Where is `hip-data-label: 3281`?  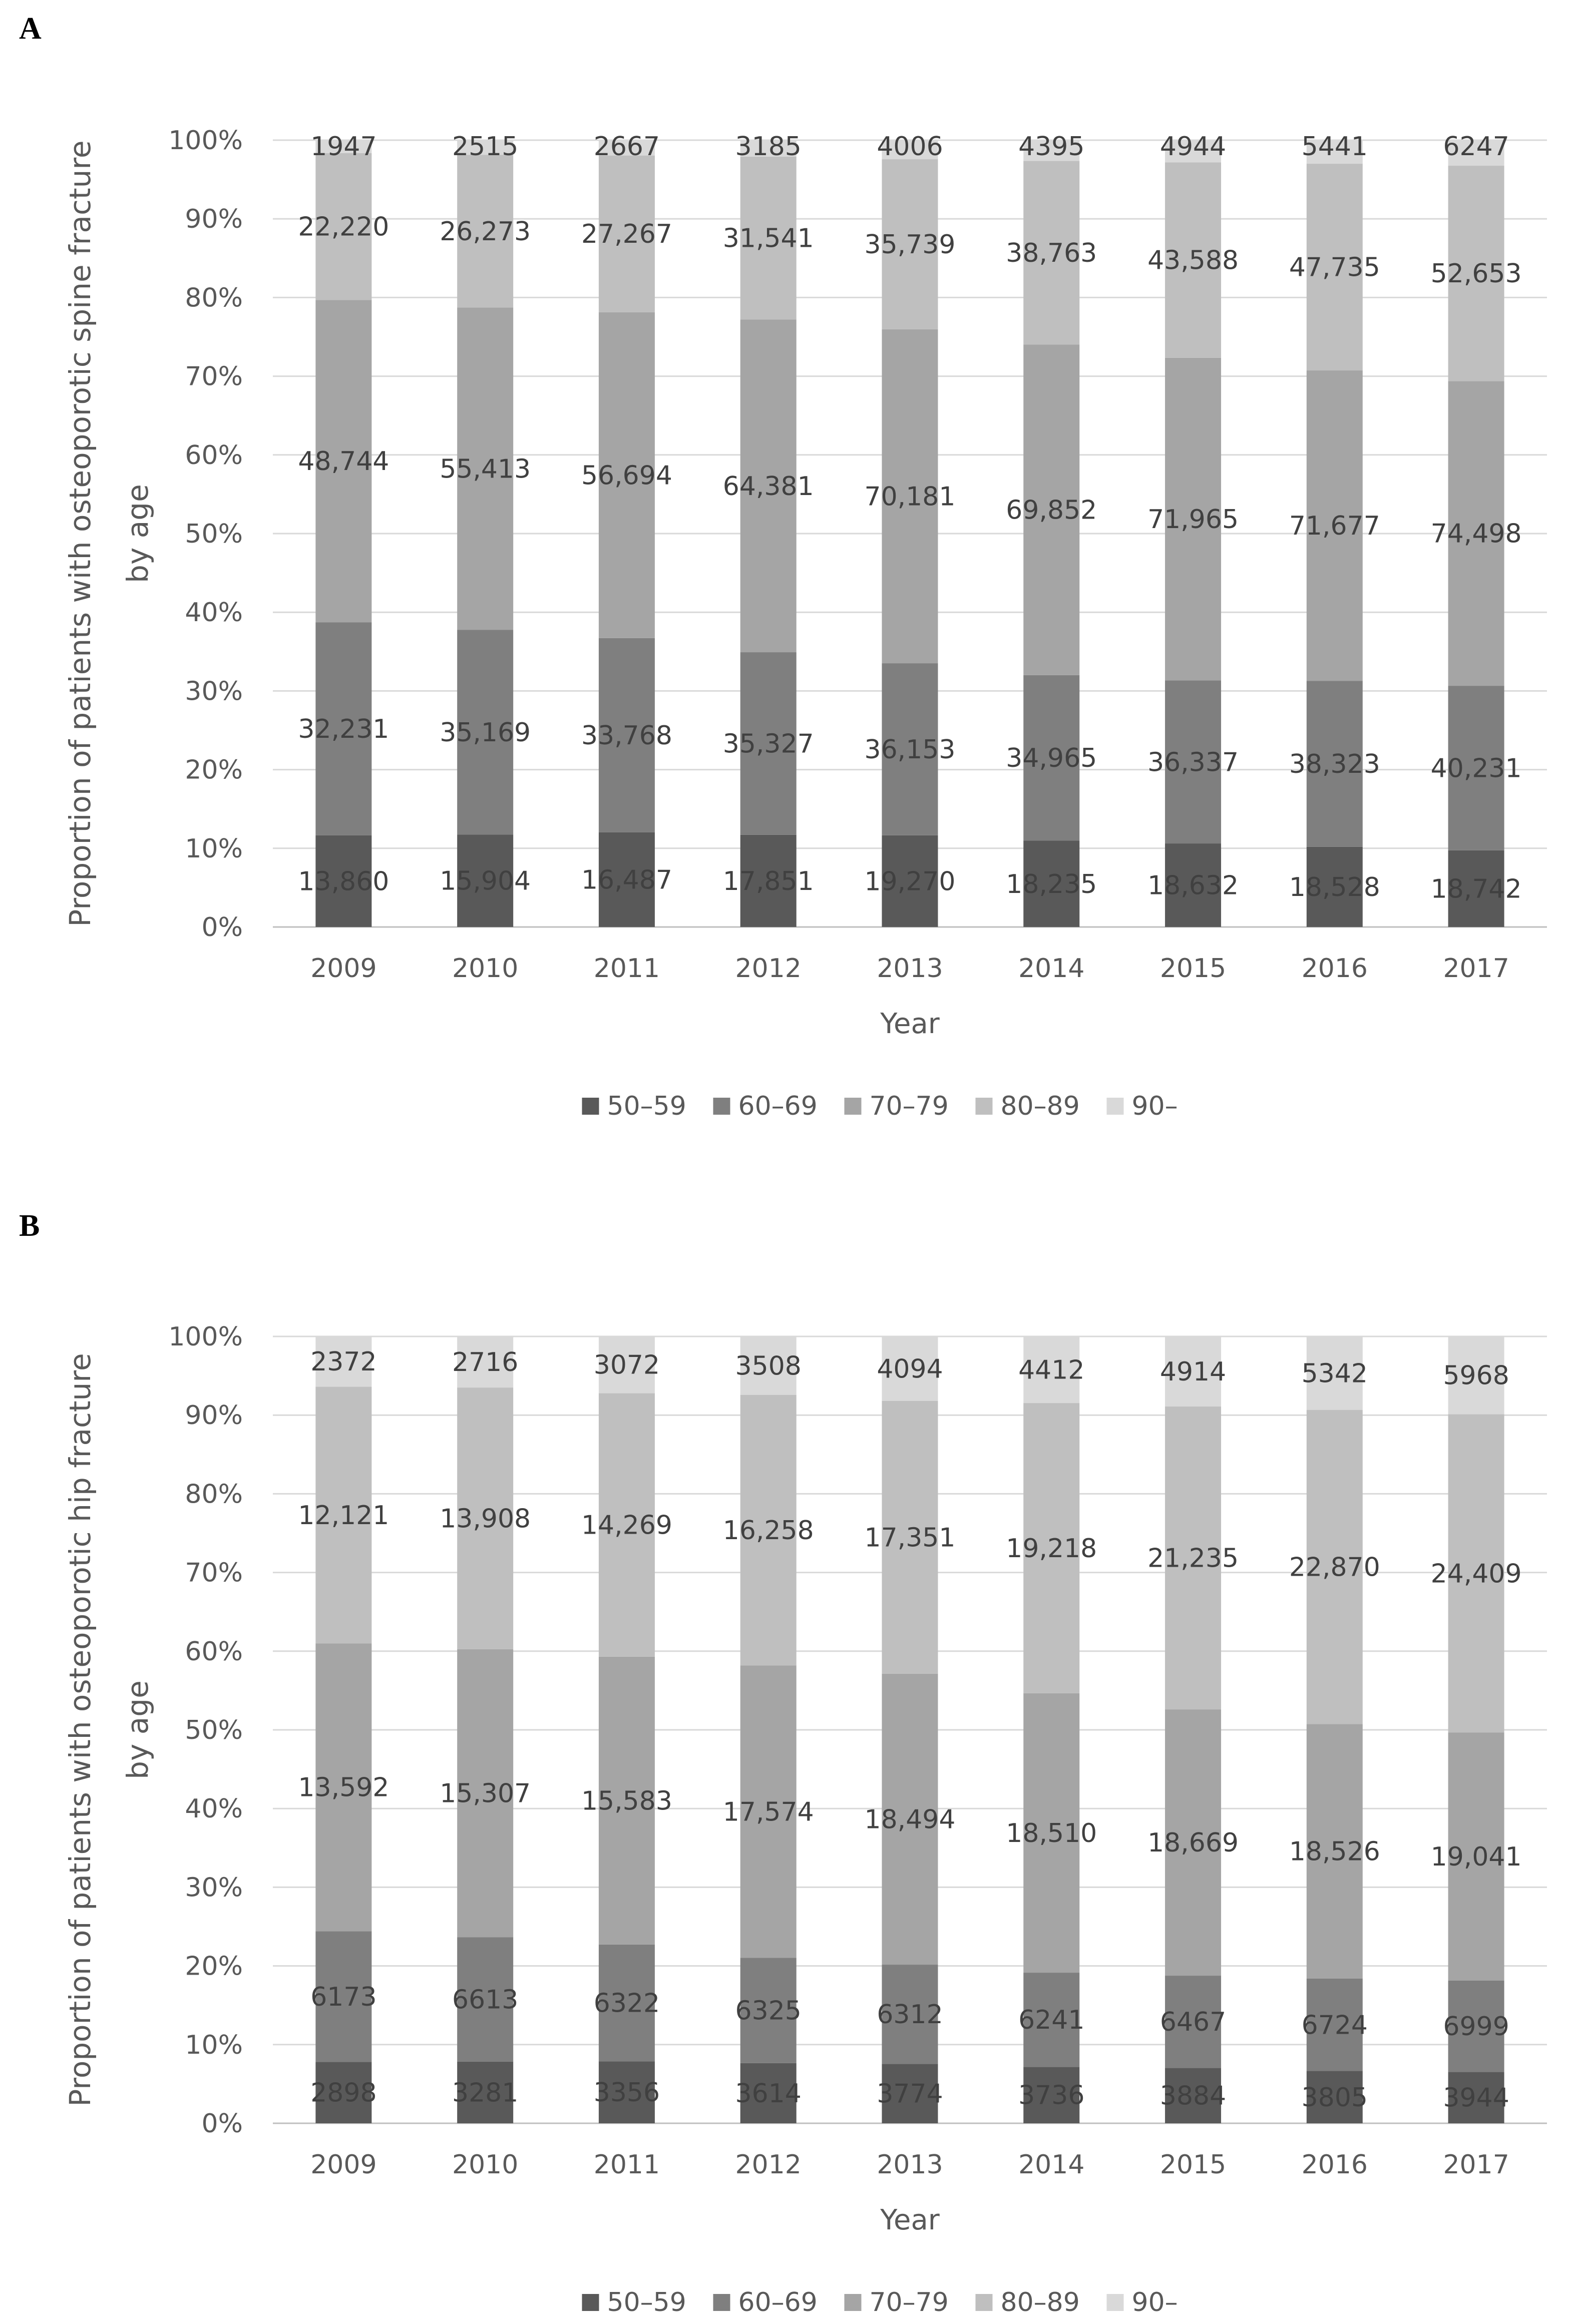 hip-data-label: 3281 is located at coordinates (485, 2093).